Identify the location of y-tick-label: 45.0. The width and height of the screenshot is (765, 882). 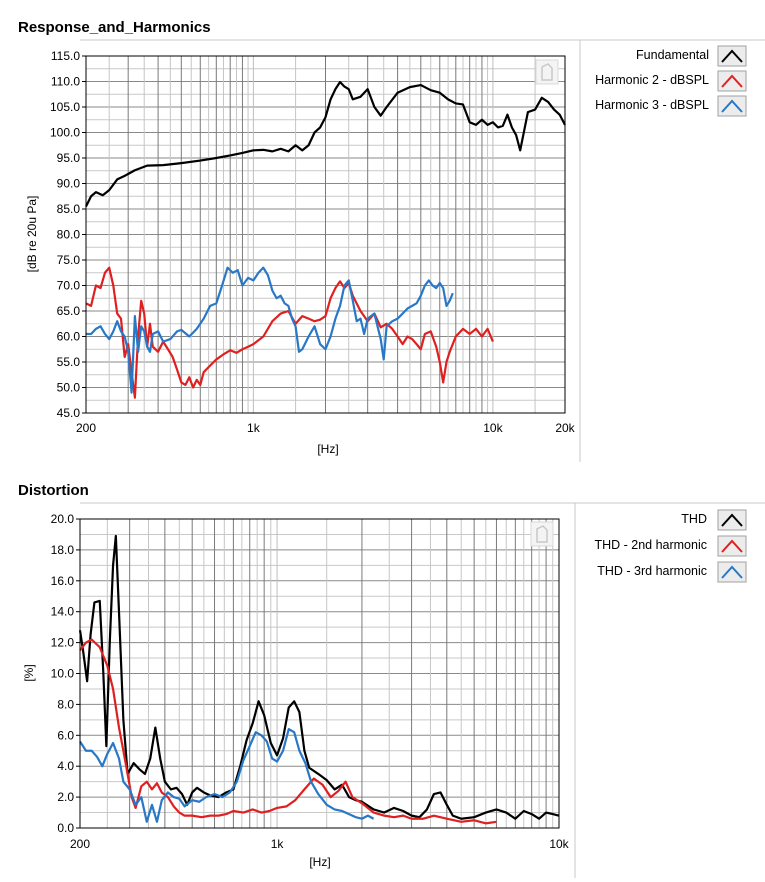
(69, 413).